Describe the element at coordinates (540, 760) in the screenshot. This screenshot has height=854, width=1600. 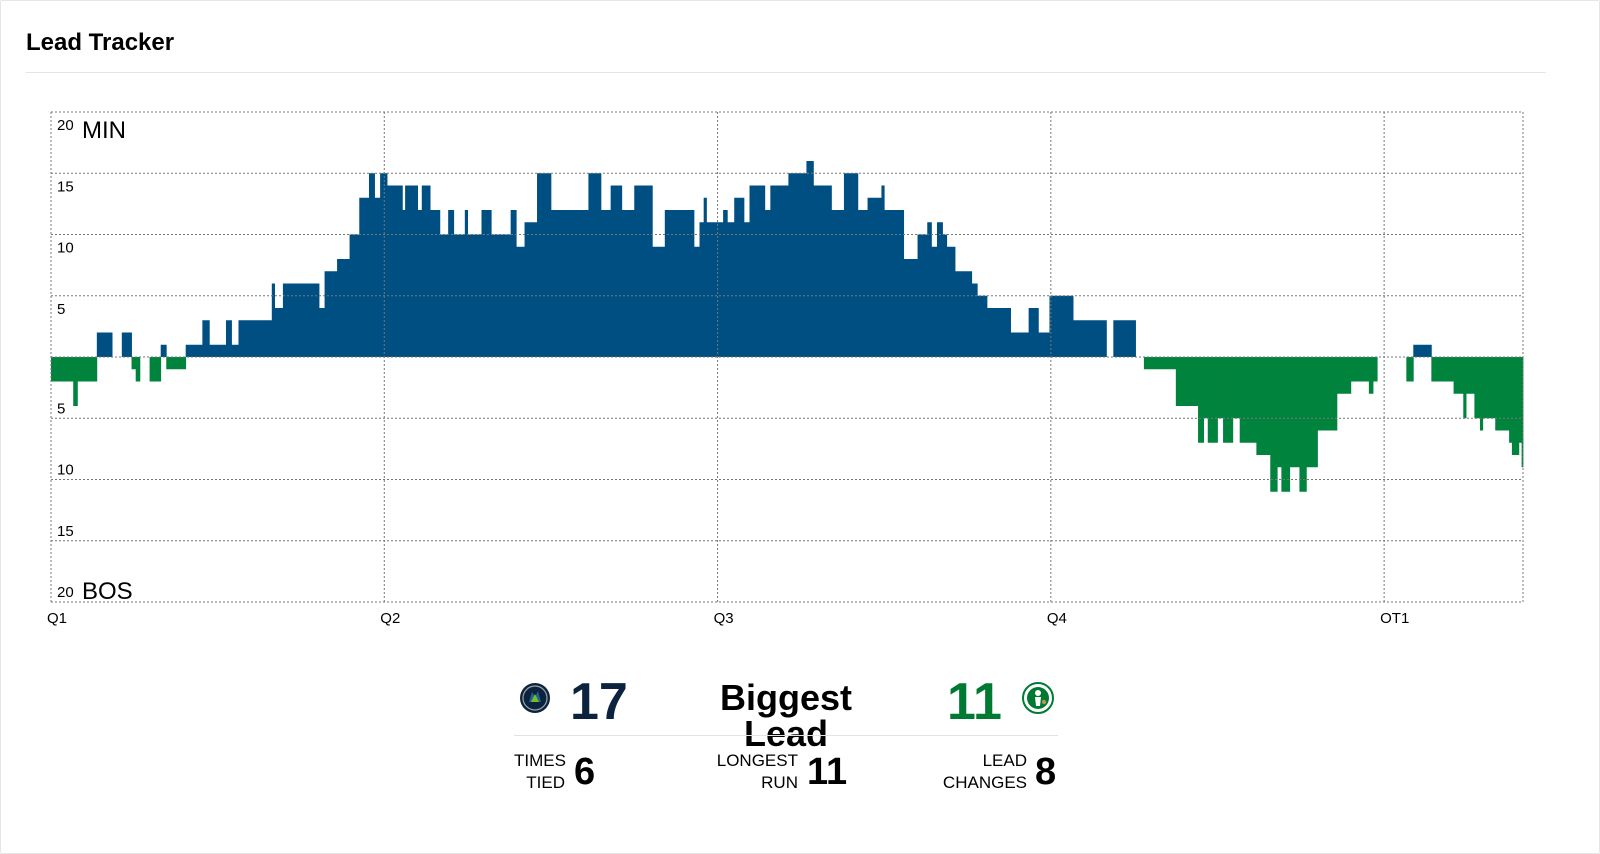
I see `times-tied-label-line1: TIMES` at that location.